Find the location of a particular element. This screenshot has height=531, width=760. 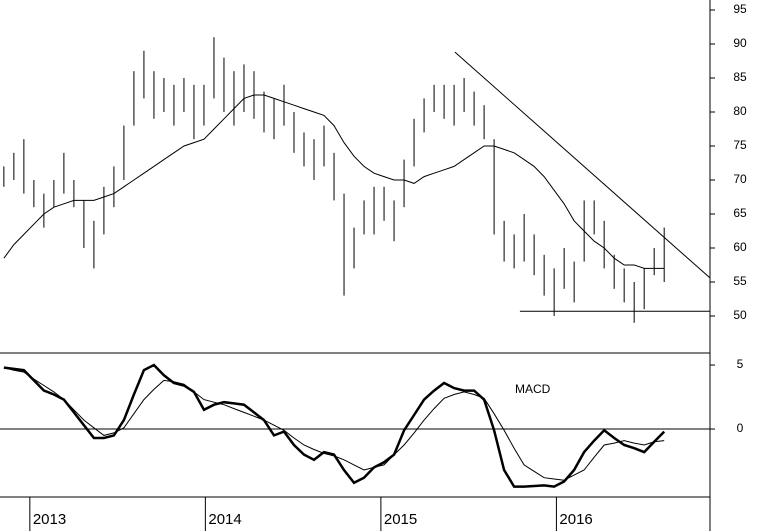

x-tick-label: 2014 is located at coordinates (224, 519).